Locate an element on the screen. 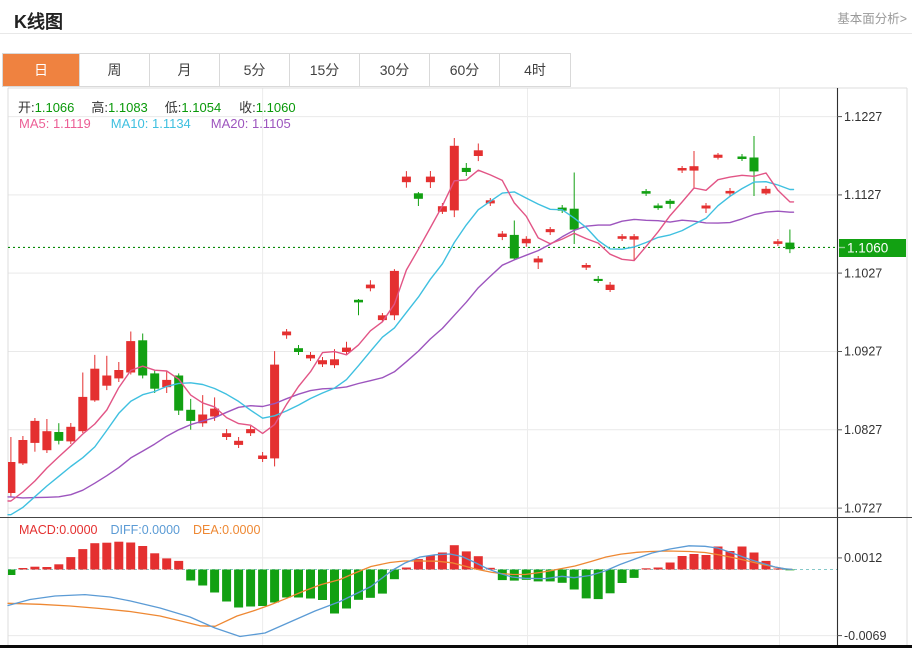  svg-text: 1.1127 is located at coordinates (862, 195).